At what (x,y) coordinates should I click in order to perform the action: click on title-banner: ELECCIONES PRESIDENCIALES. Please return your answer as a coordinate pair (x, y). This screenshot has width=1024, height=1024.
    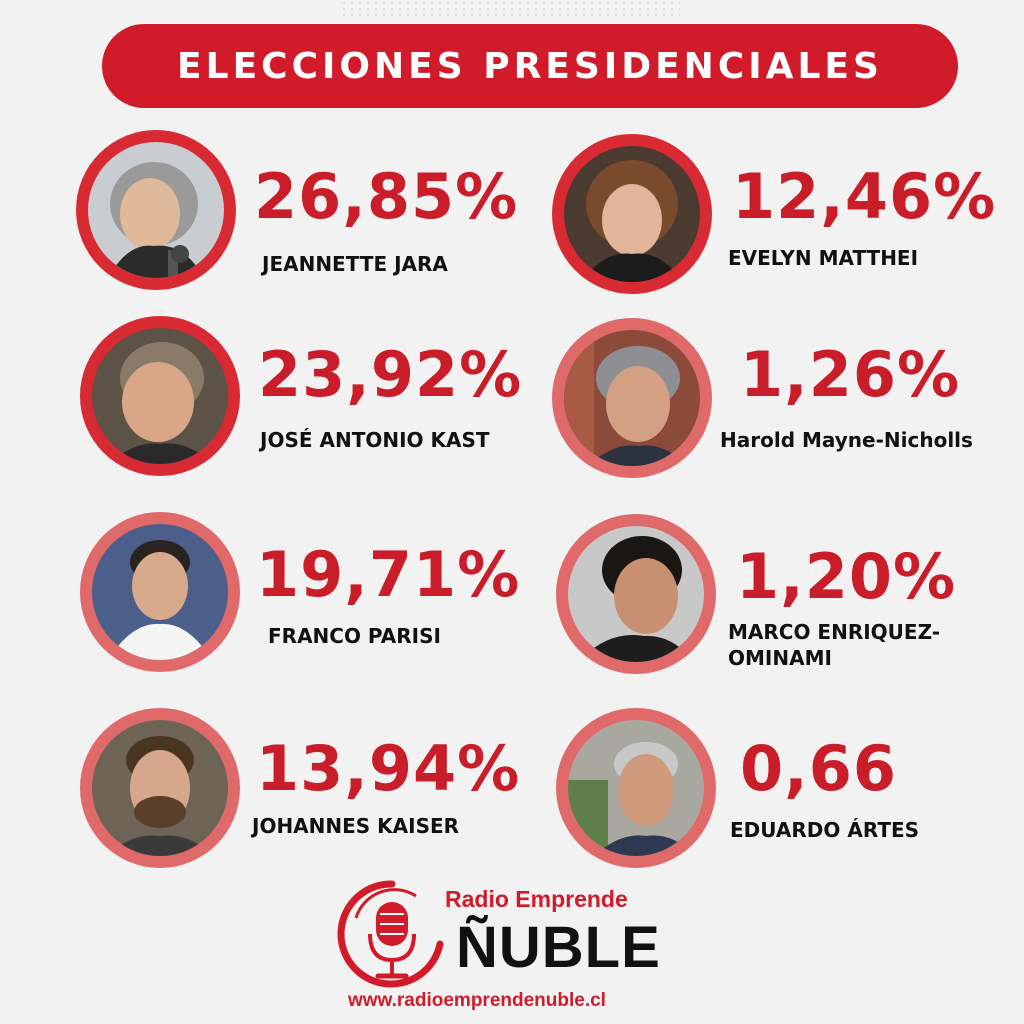
    Looking at the image, I should click on (530, 66).